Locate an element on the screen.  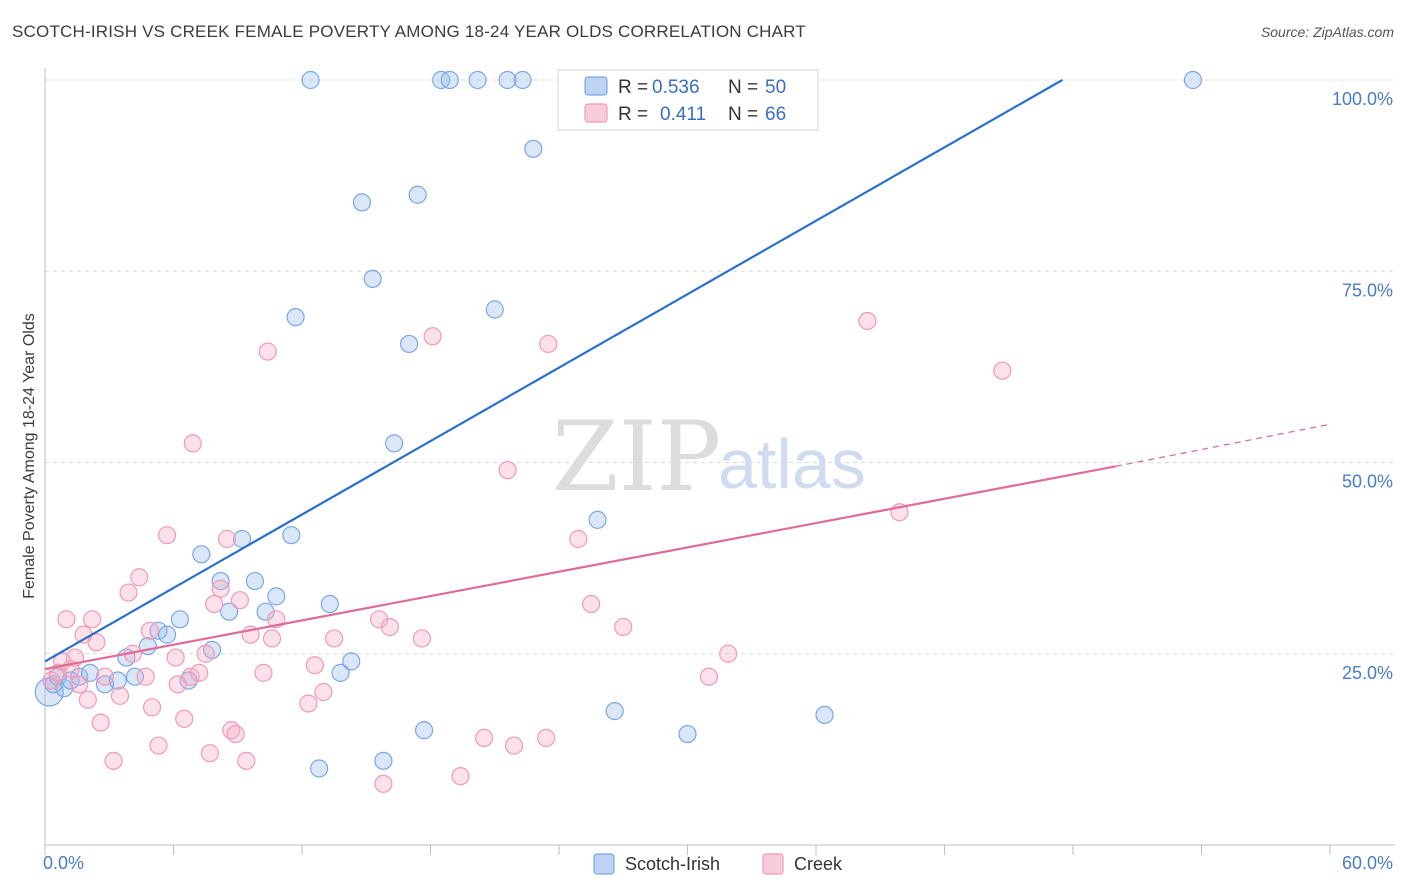
legend-n-label-2: N = is located at coordinates (743, 114).